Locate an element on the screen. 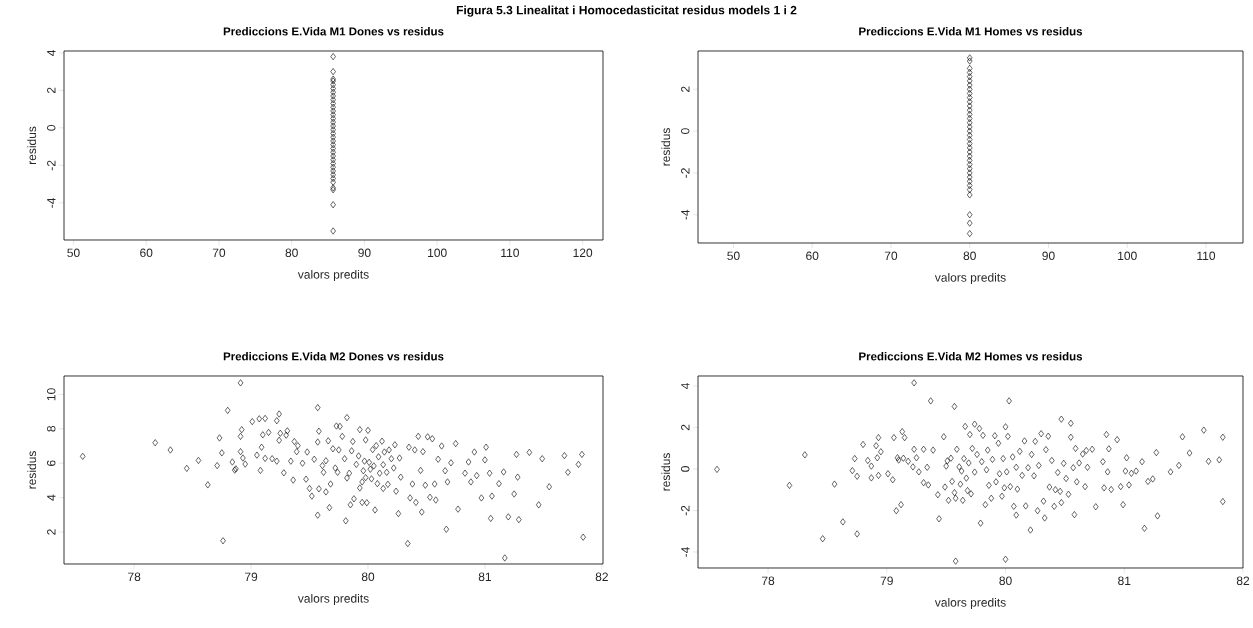 Image resolution: width=1253 pixels, height=628 pixels. x-tick-label: 79 is located at coordinates (886, 581).